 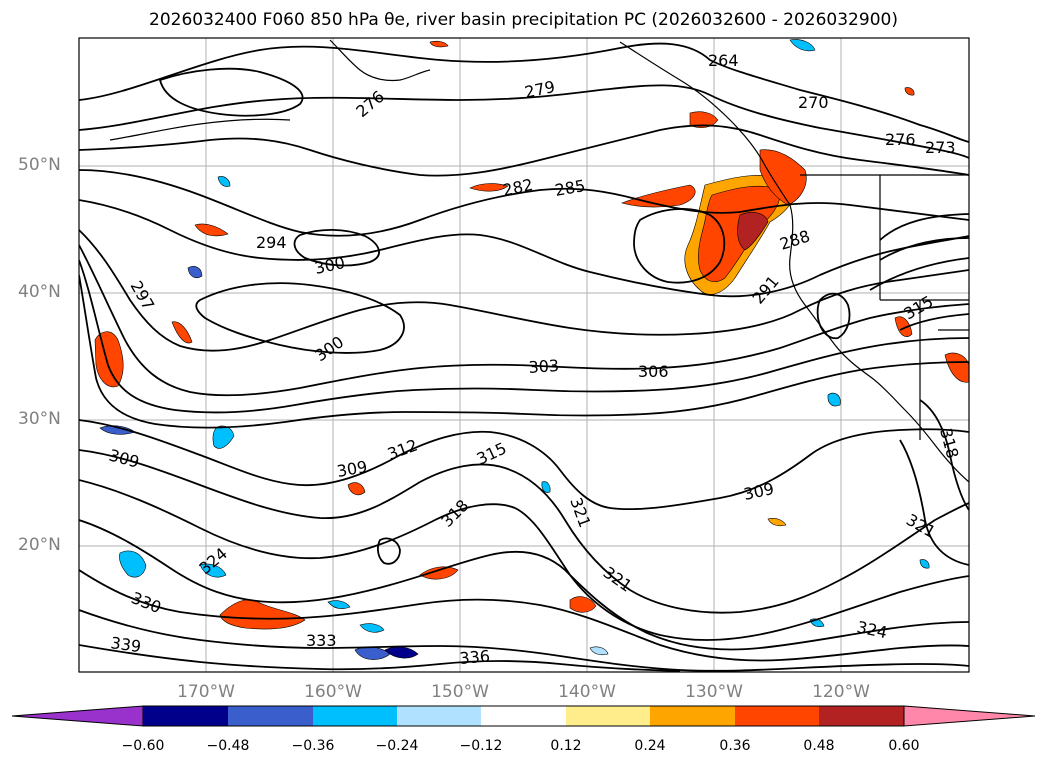 What do you see at coordinates (397, 746) in the screenshot?
I see `colorbar-tick-label: −0.24` at bounding box center [397, 746].